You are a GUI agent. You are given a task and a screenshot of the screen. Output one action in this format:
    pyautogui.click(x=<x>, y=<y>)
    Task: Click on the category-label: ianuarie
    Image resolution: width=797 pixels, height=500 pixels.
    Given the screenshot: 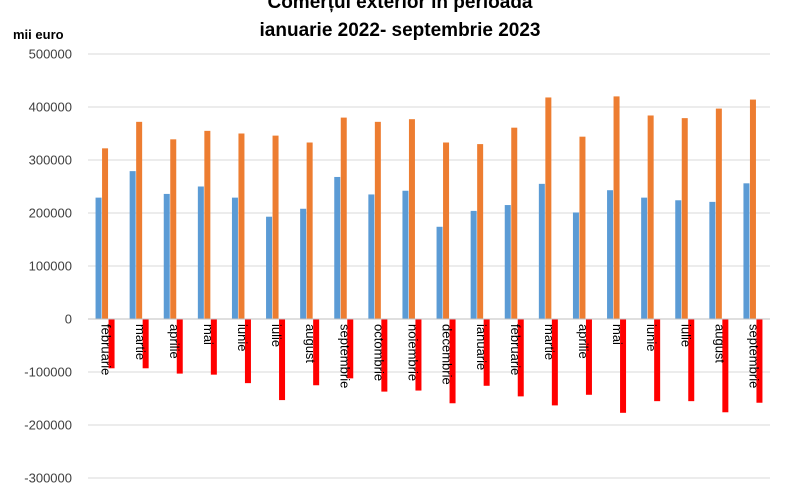 What is the action you would take?
    pyautogui.click(x=481, y=347)
    